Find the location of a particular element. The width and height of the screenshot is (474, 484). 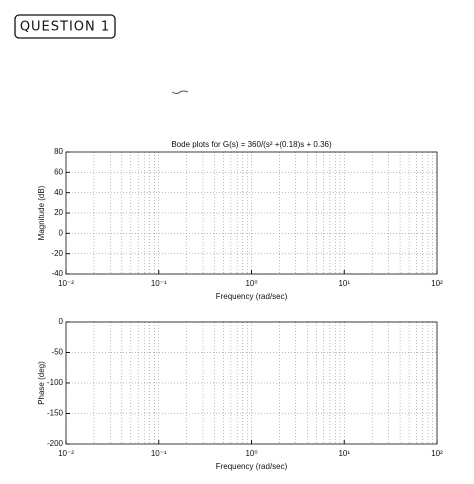

y-tick-label: -100 is located at coordinates (55, 382).